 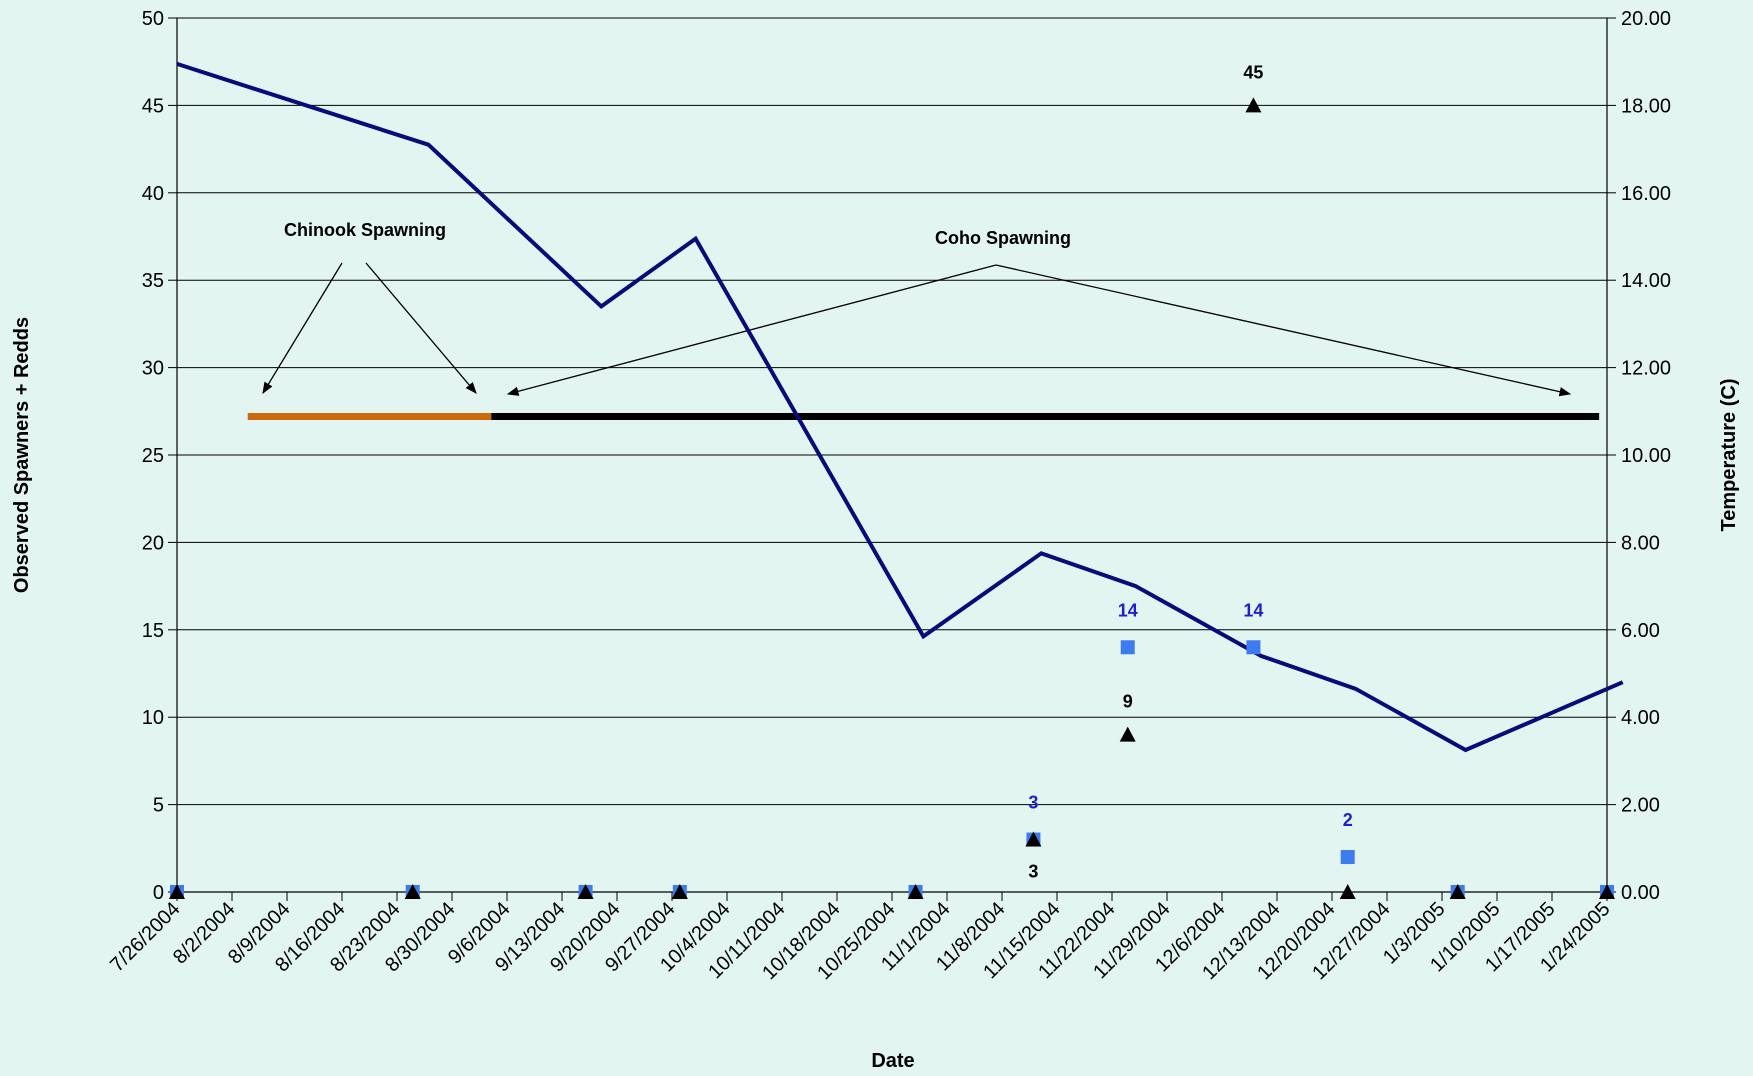 I want to click on y-tick-label: 20, so click(x=153, y=543).